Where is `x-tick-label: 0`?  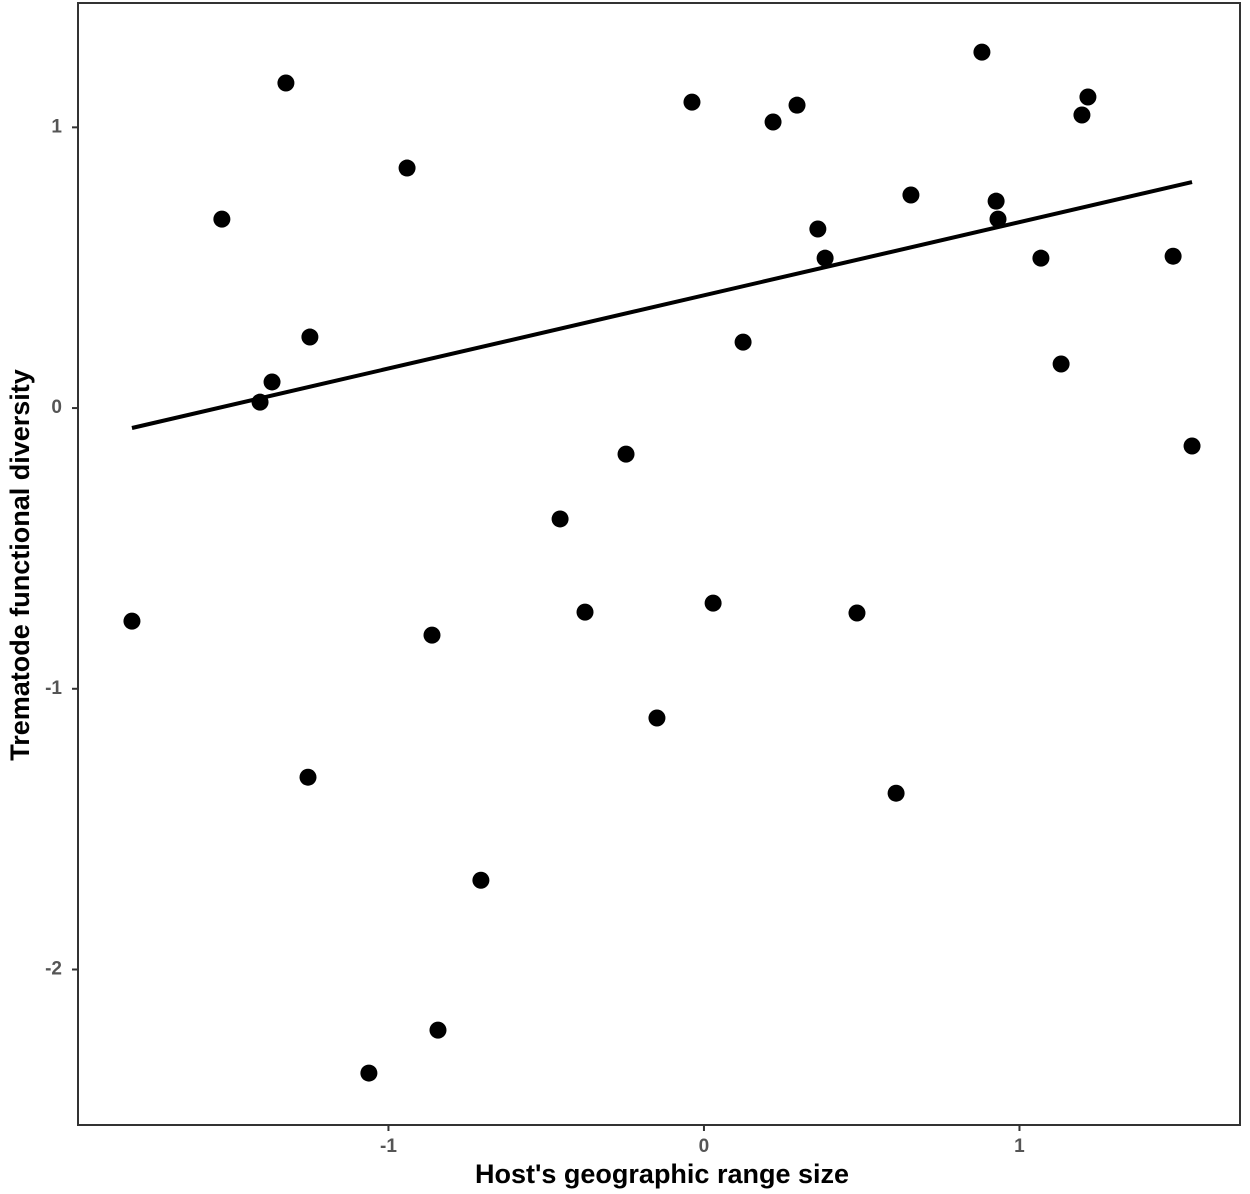 x-tick-label: 0 is located at coordinates (704, 1146).